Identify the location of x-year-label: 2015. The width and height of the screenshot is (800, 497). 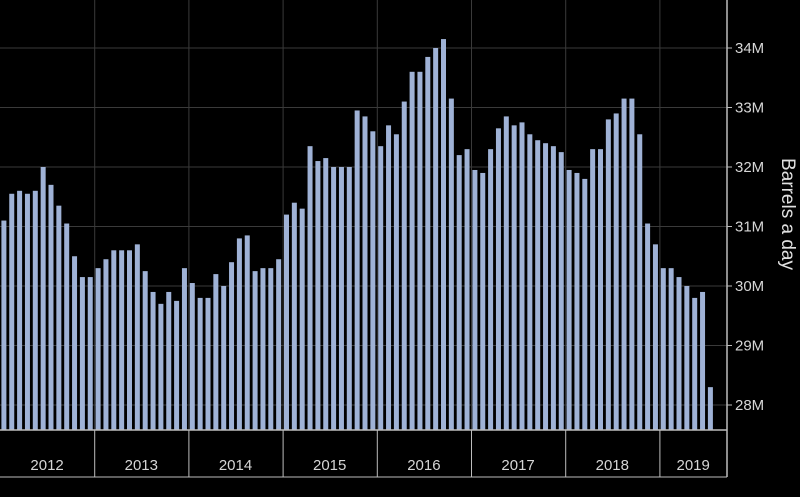
(329, 465).